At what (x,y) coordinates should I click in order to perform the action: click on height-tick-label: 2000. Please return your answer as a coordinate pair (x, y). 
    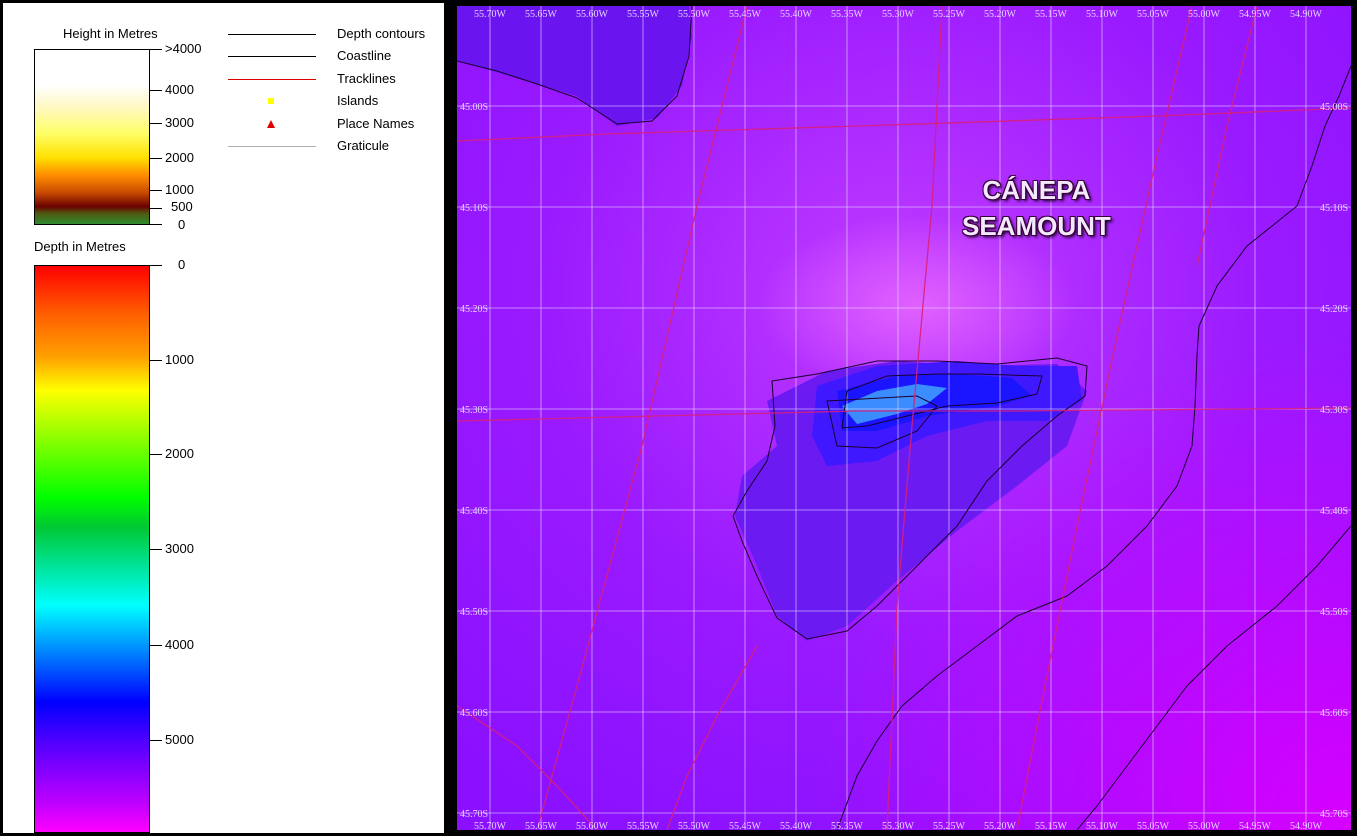
    Looking at the image, I should click on (179, 157).